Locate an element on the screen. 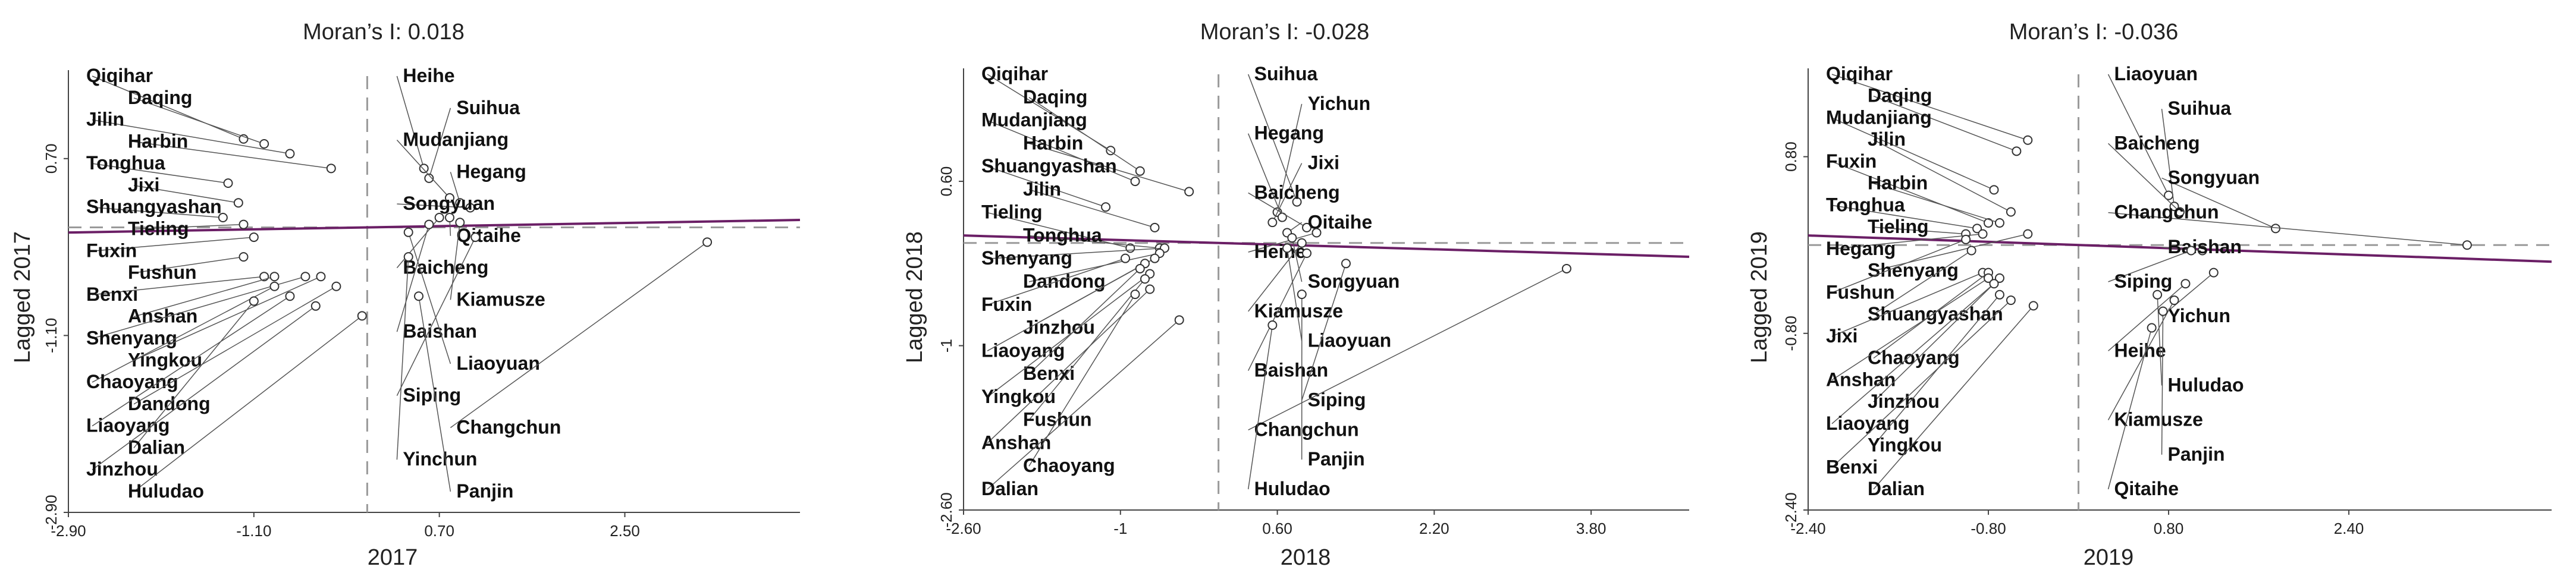  point-label: Songyuan is located at coordinates (1354, 281).